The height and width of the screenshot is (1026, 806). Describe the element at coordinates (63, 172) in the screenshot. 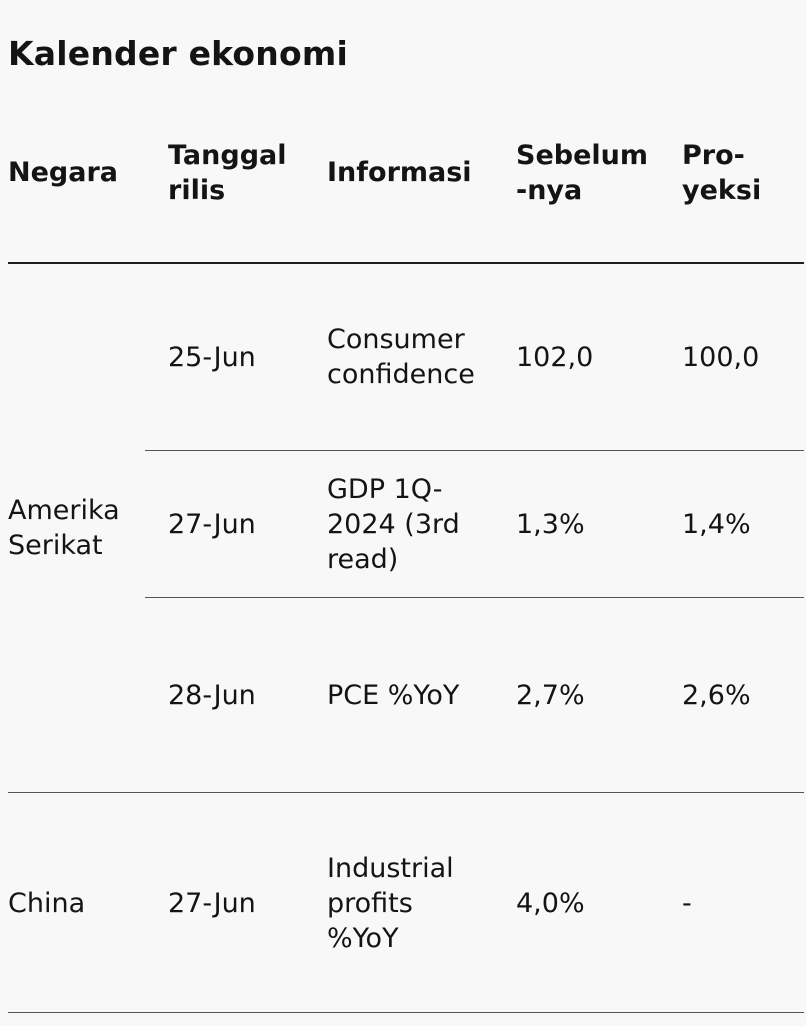

I see `header-country: Negara` at that location.